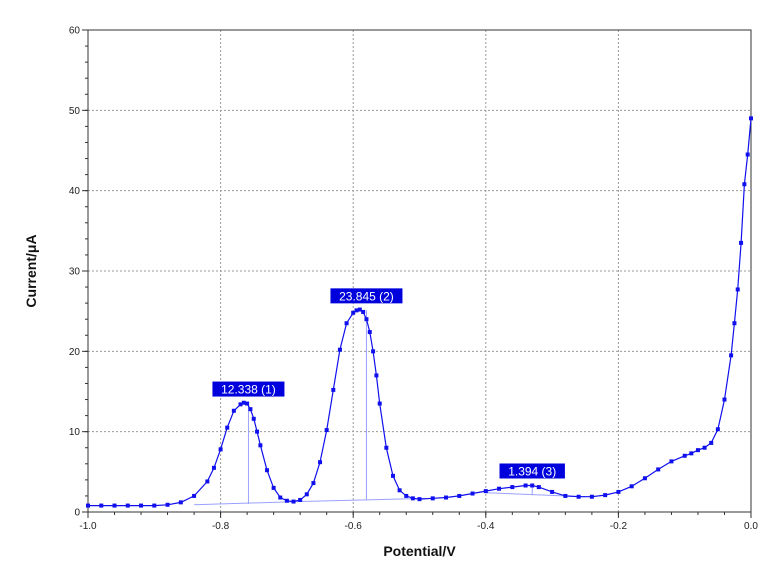 The height and width of the screenshot is (586, 768). I want to click on peak-label: 1.394 (3), so click(532, 471).